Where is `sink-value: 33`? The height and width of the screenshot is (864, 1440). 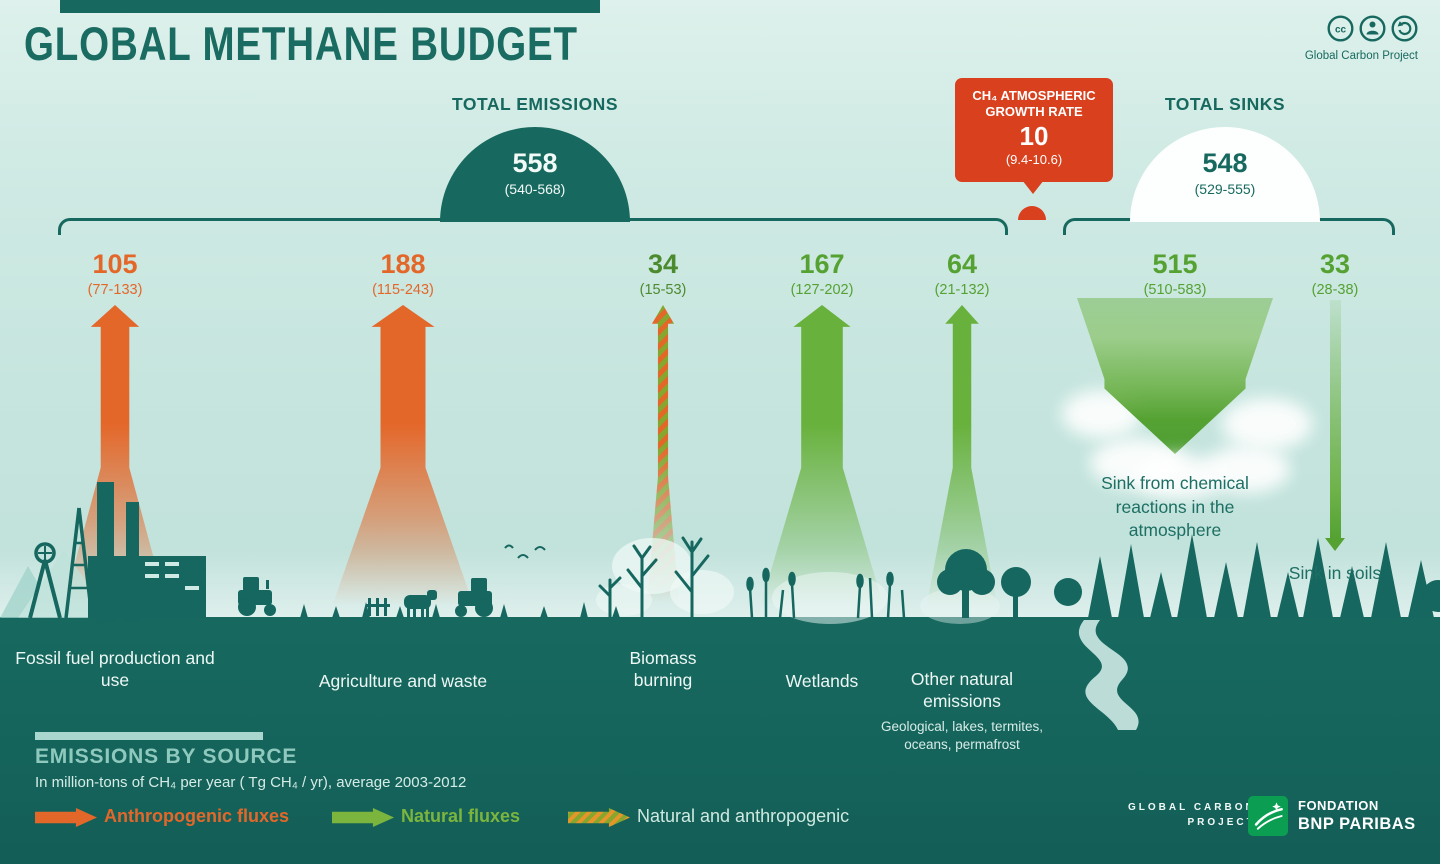
sink-value: 33 is located at coordinates (1335, 264).